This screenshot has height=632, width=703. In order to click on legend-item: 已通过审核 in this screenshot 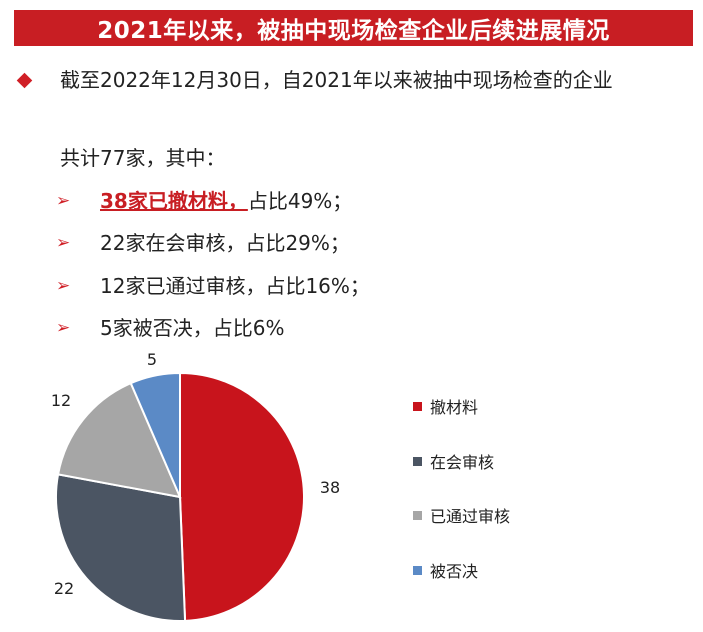, I will do `click(461, 515)`.